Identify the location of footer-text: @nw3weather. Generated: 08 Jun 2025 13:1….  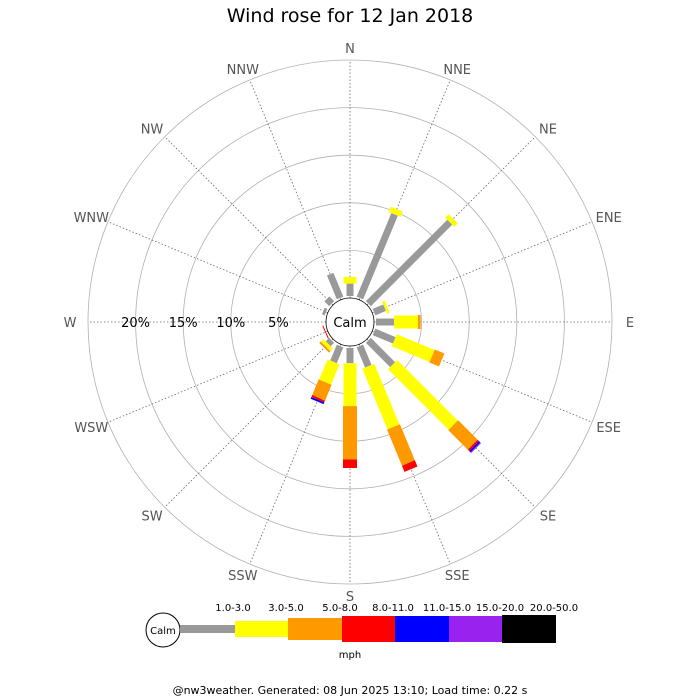
(350, 690).